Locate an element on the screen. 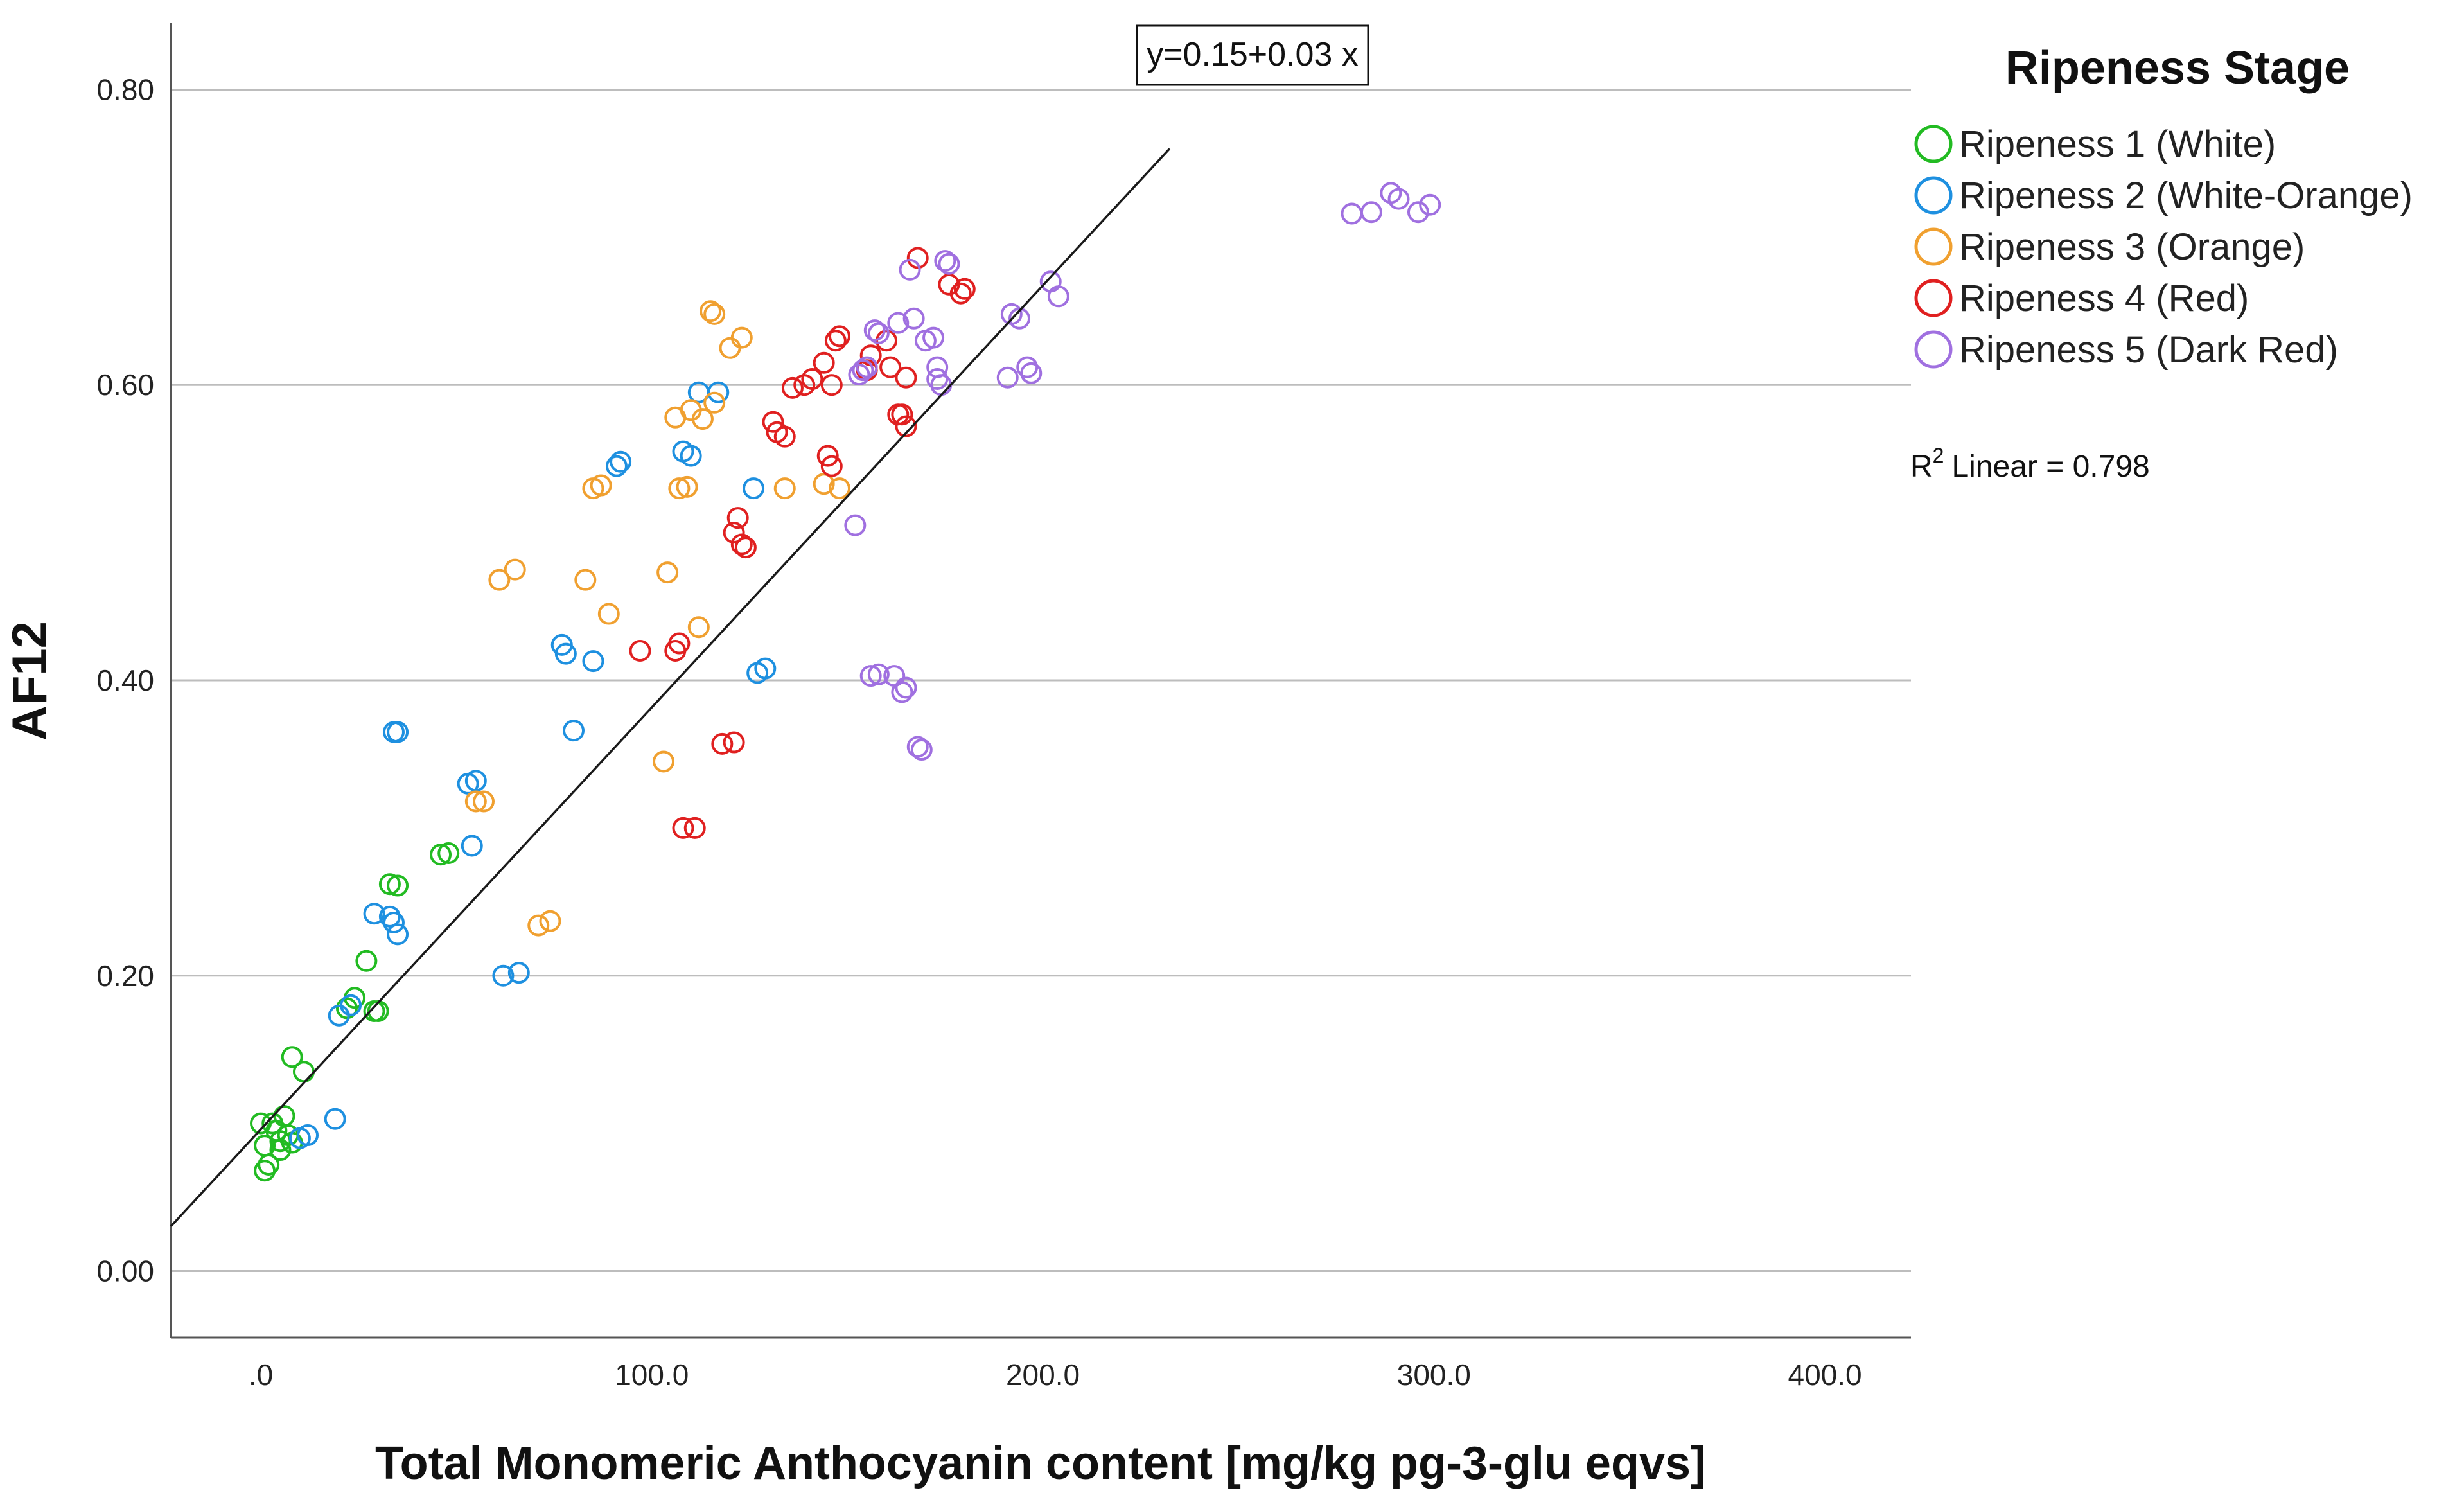  x-tick-labels: .0 100.0 200.0 300.0 400.0 is located at coordinates (1055, 1375).